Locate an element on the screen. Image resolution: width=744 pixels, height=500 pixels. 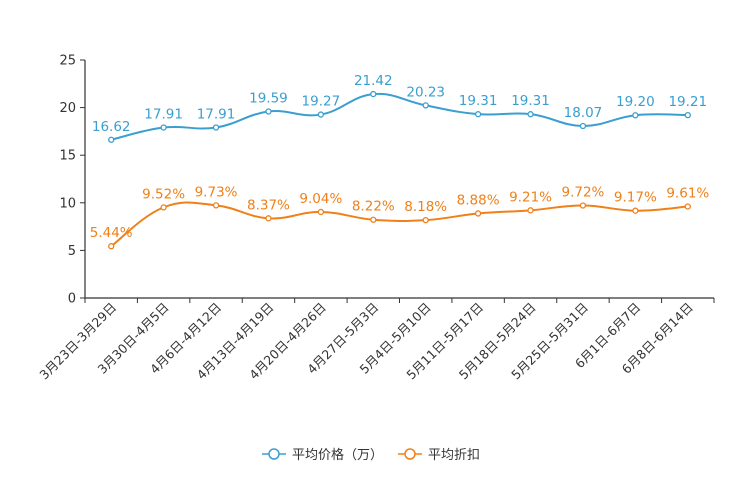
y-tick-label: 5 is located at coordinates (72, 251).